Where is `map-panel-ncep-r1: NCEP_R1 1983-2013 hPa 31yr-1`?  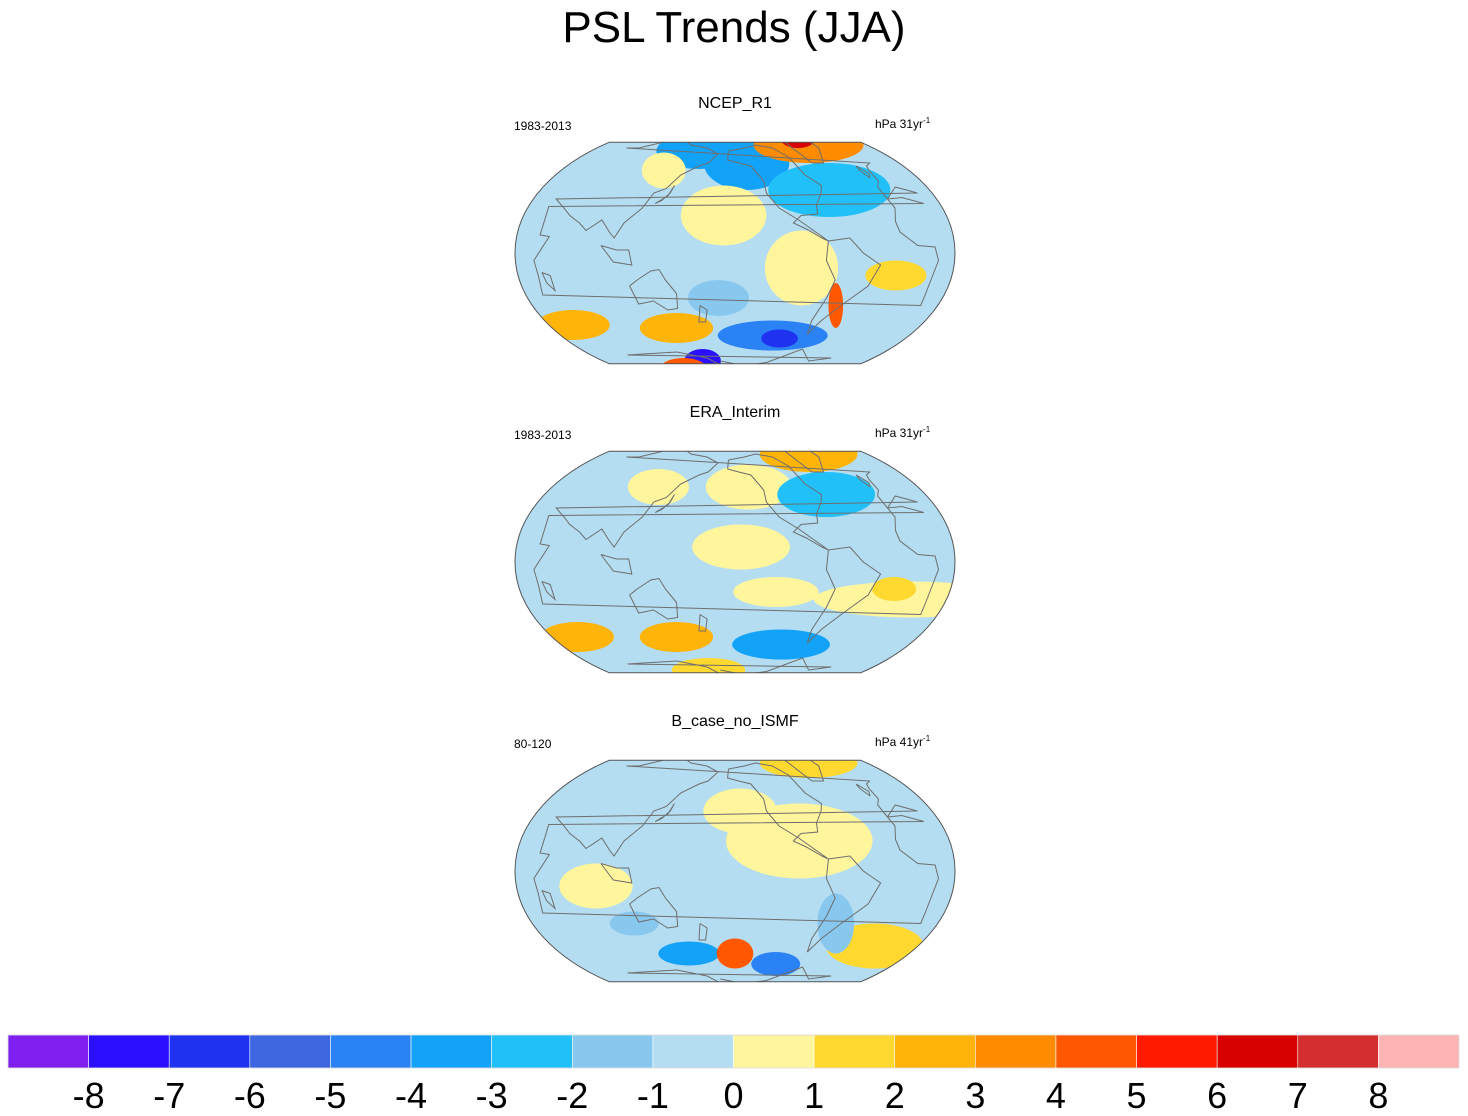 map-panel-ncep-r1: NCEP_R1 1983-2013 hPa 31yr-1 is located at coordinates (735, 245).